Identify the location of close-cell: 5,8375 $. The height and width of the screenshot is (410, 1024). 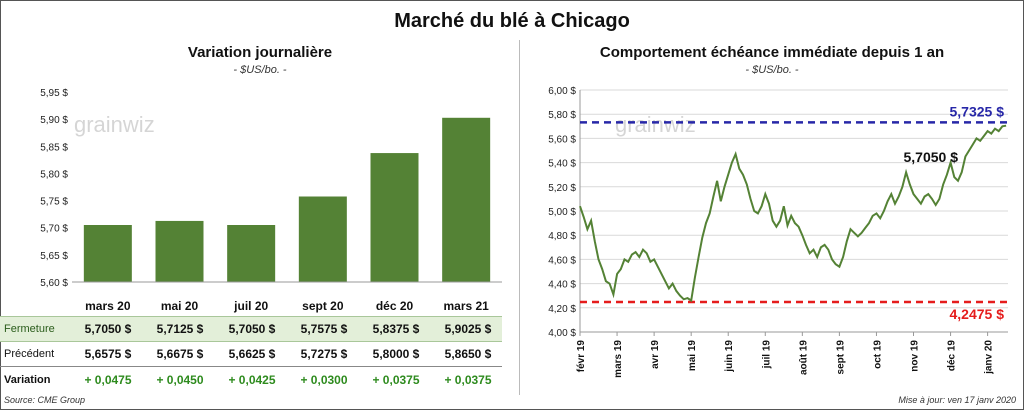
(396, 329).